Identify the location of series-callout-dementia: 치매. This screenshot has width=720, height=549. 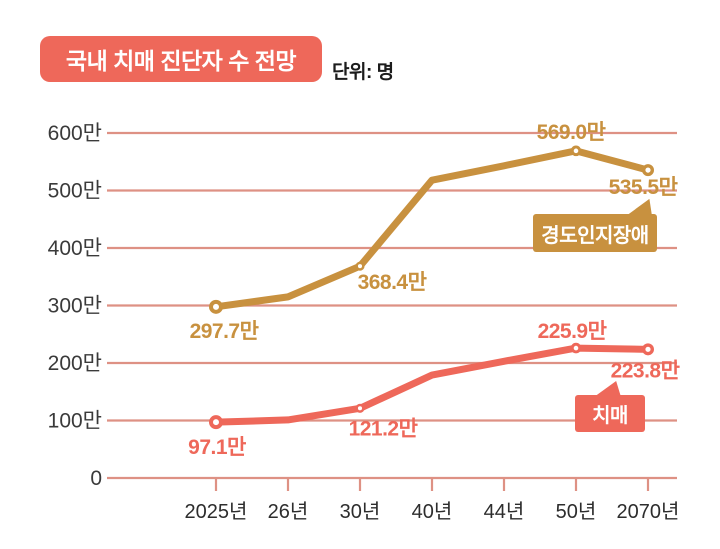
(610, 413).